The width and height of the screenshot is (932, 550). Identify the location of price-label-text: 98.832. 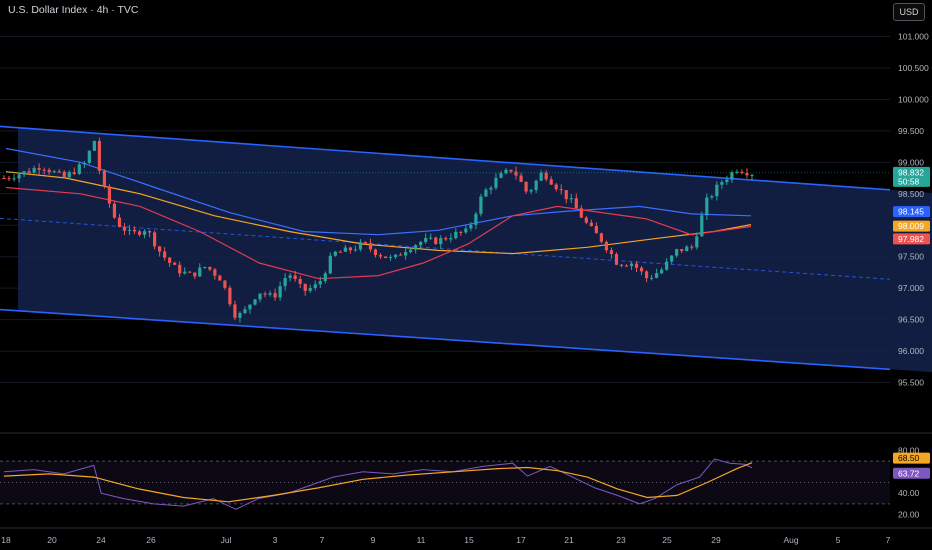
(911, 172).